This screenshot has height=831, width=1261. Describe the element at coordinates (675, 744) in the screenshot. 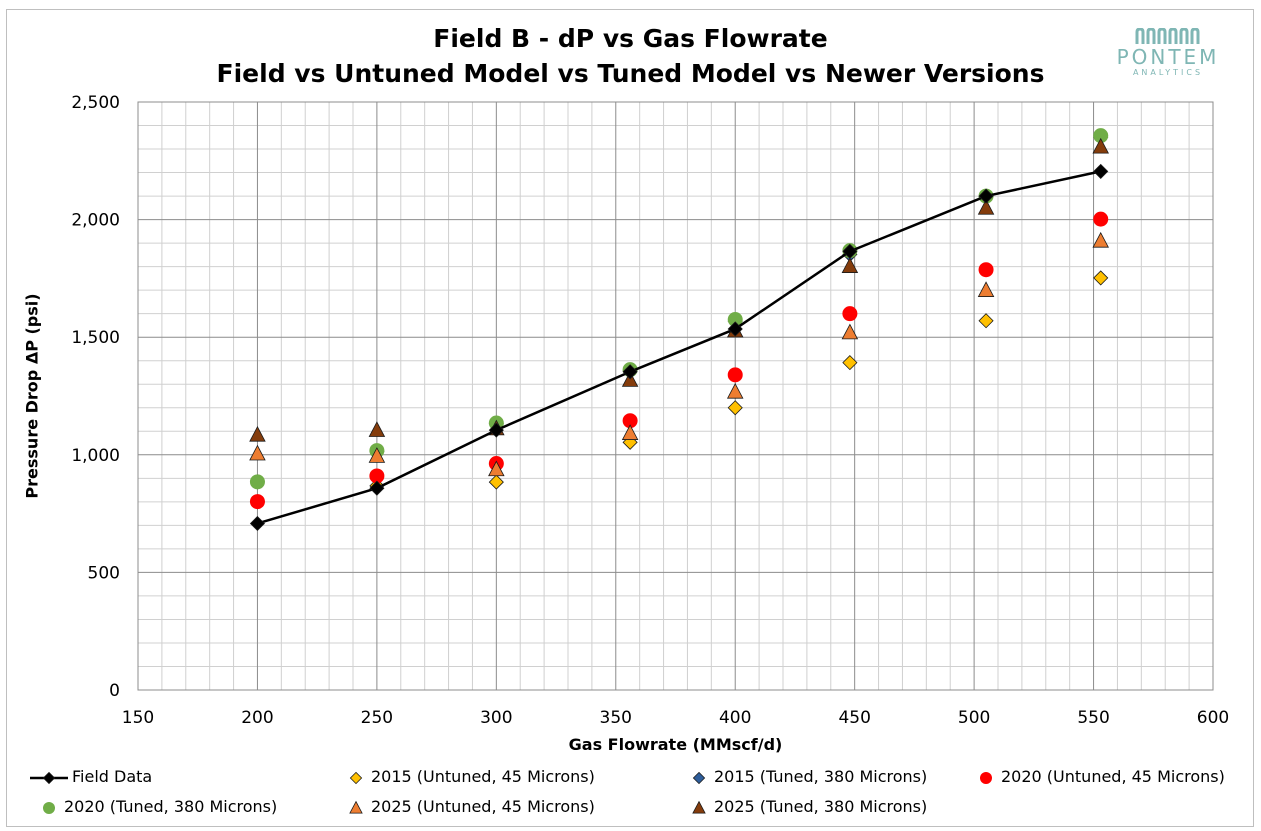

I see `x-axis-label: Gas Flowrate (MMscf/d)` at that location.